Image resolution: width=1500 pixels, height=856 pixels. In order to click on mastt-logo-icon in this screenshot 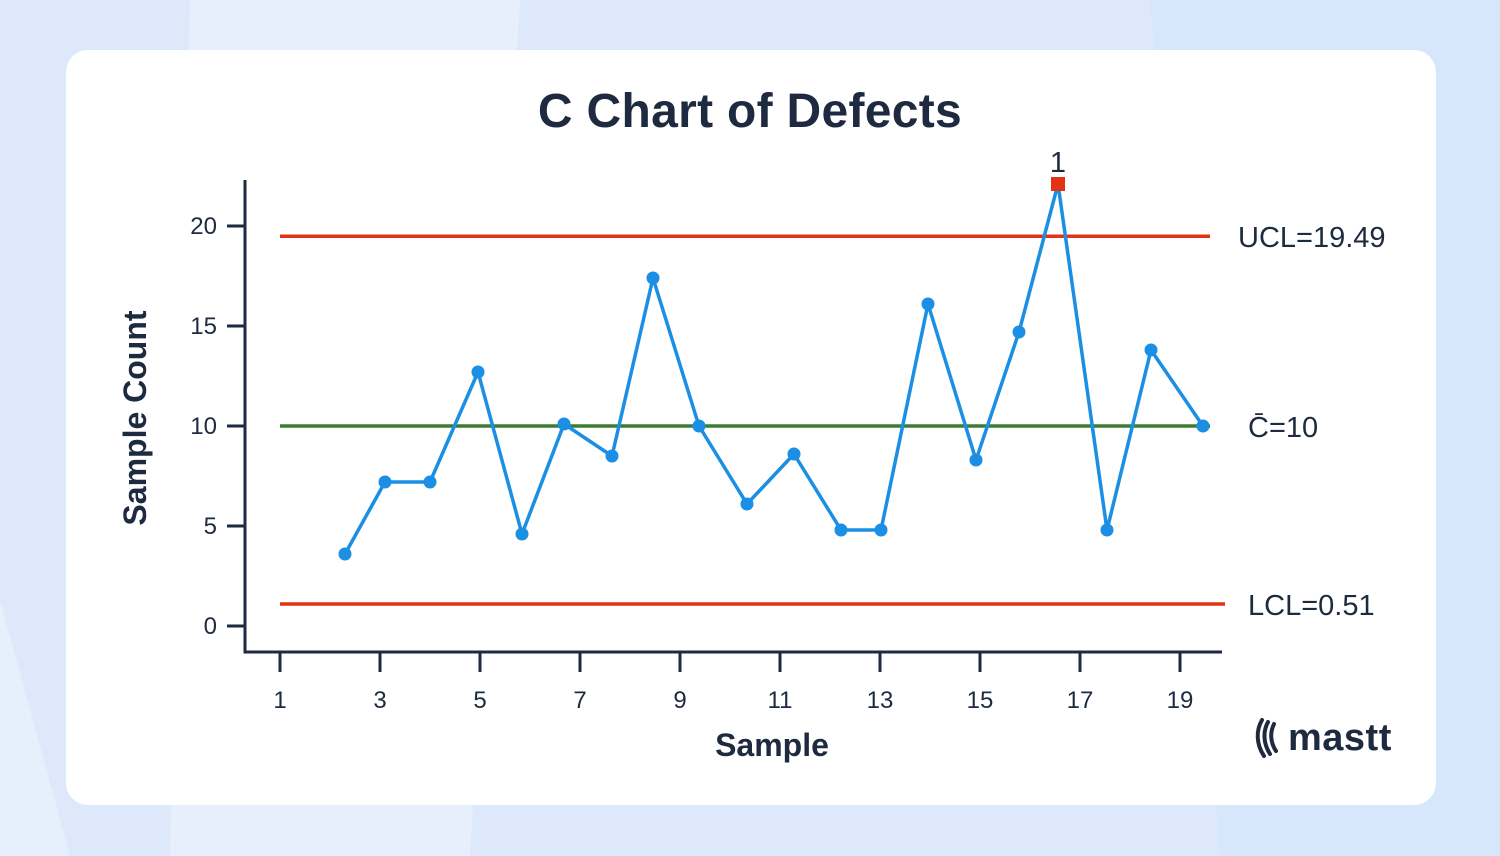, I will do `click(1266, 738)`.